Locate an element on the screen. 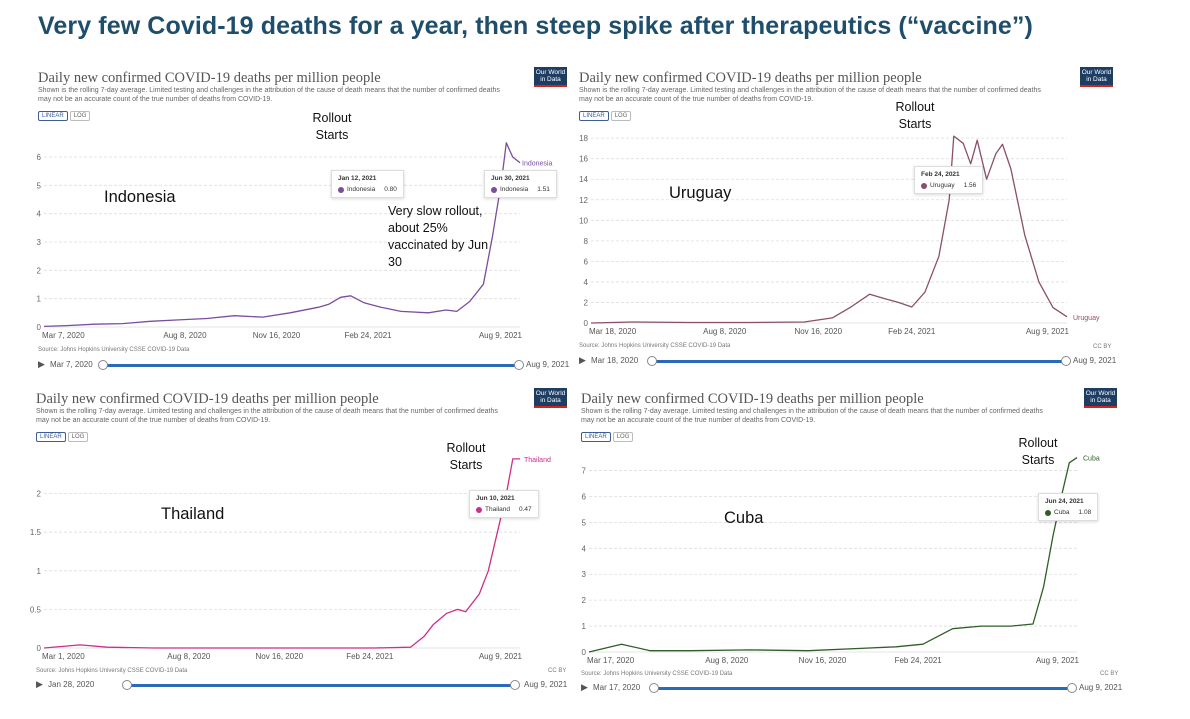  timeline-start-label: Jan 28, 2020 is located at coordinates (71, 684).